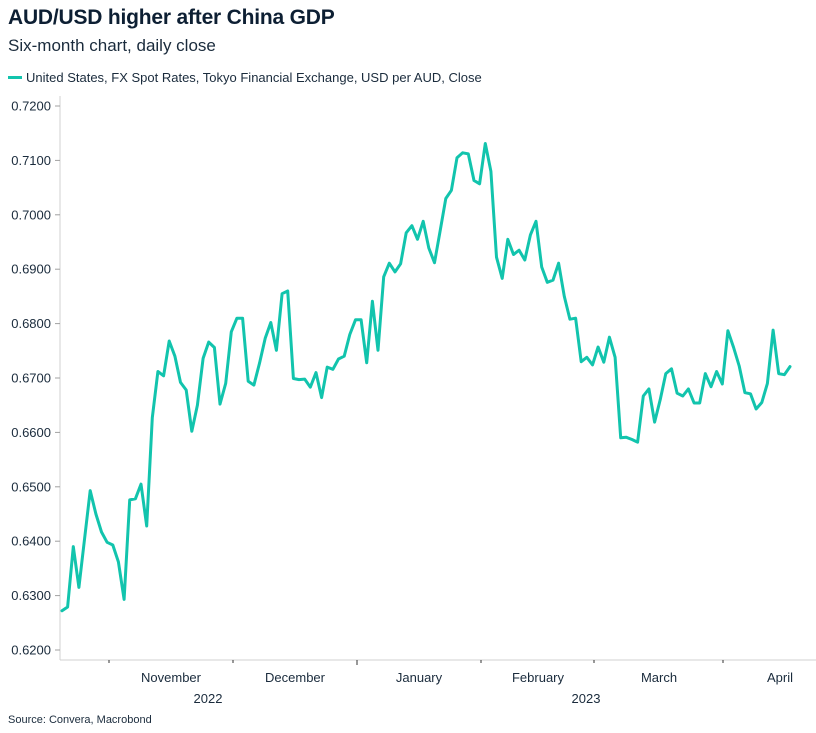 The height and width of the screenshot is (733, 816). What do you see at coordinates (80, 720) in the screenshot?
I see `source-note: Source: Convera, Macrobond` at bounding box center [80, 720].